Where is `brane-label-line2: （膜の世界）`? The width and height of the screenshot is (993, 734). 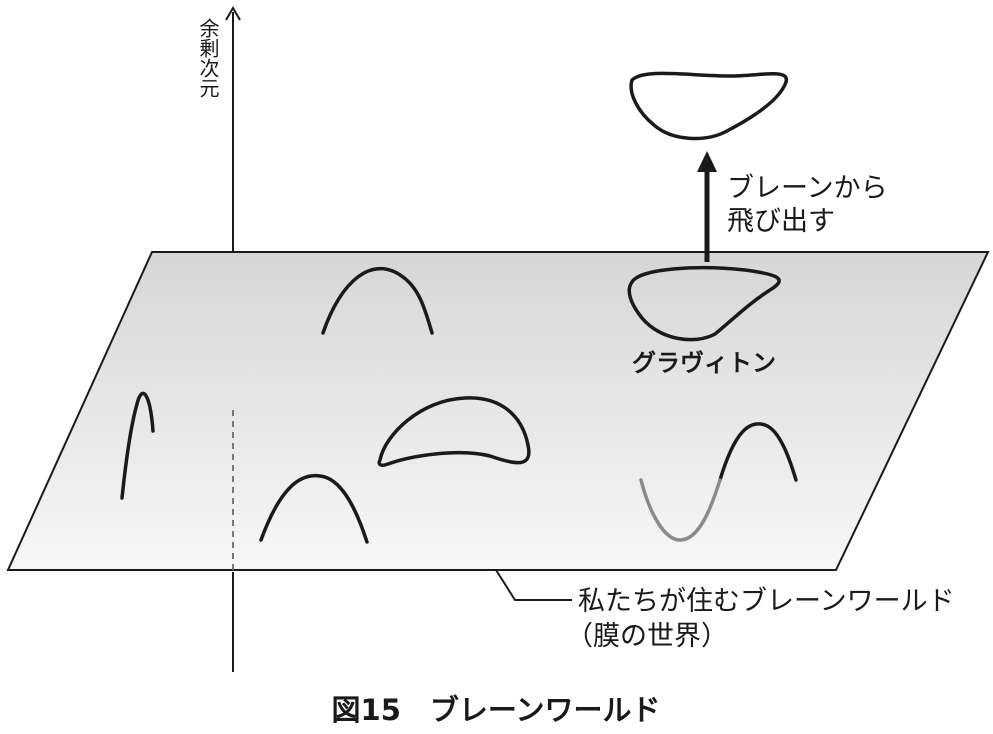 brane-label-line2: （膜の世界） is located at coordinates (647, 636).